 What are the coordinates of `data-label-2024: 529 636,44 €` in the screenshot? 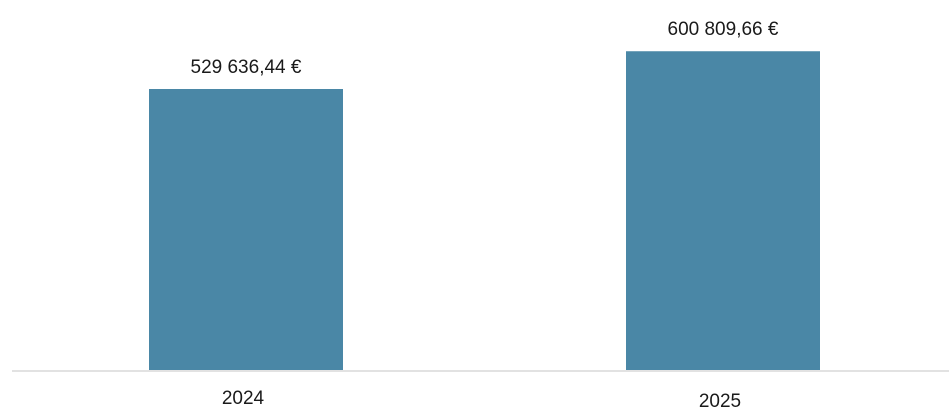 It's located at (246, 67).